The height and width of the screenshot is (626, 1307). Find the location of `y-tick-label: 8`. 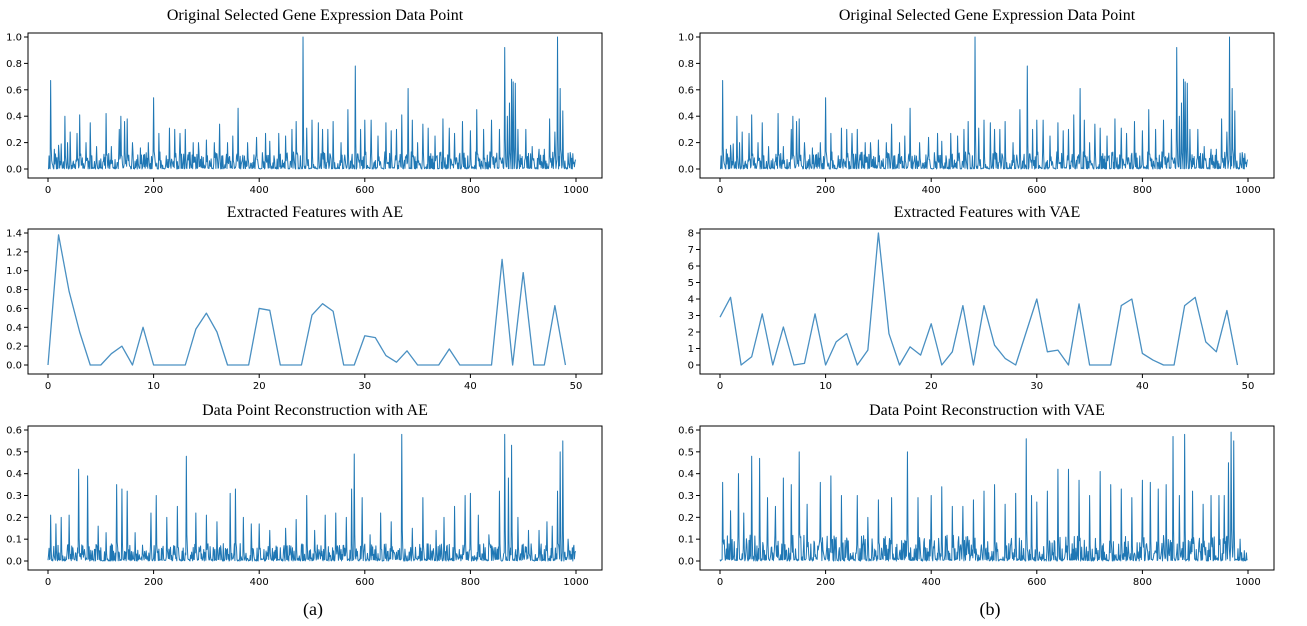

y-tick-label: 8 is located at coordinates (691, 234).